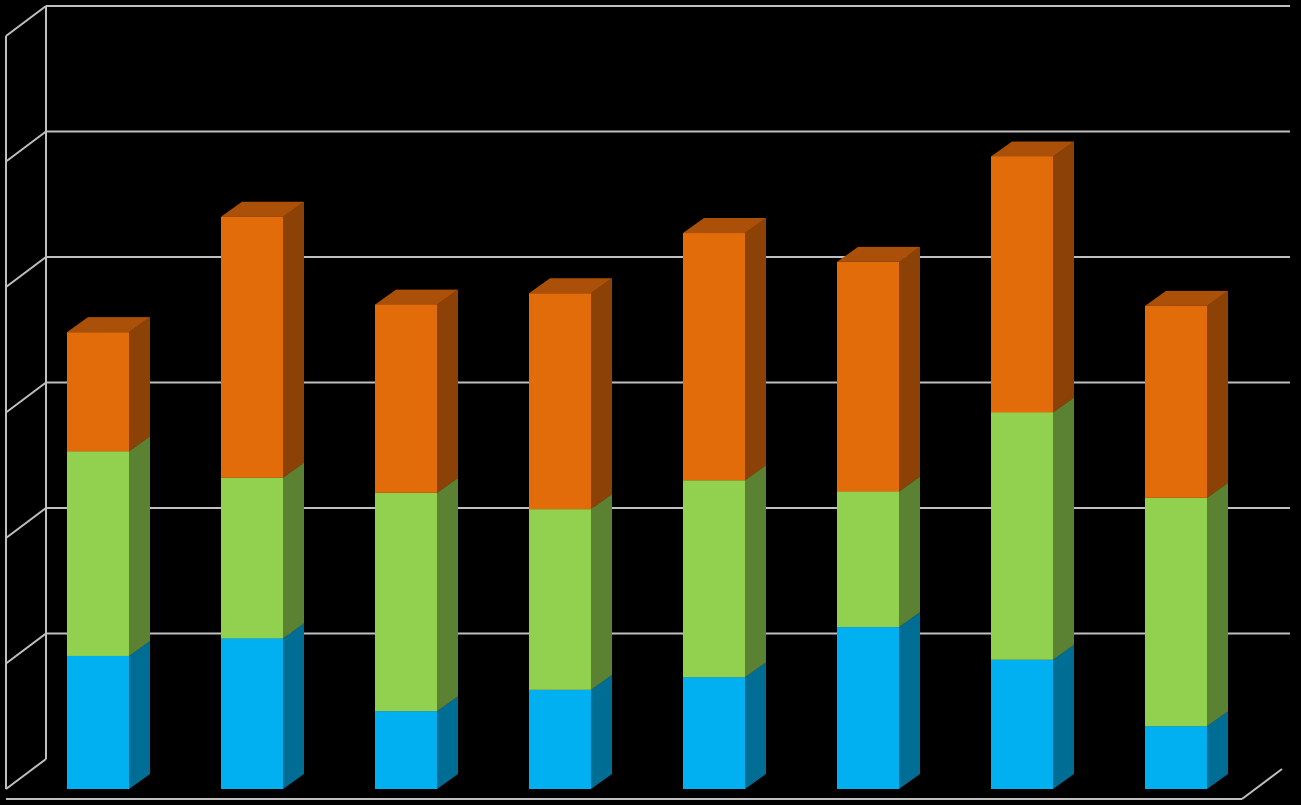  Describe the element at coordinates (1262, 784) in the screenshot. I see `floor-right-edge` at that location.